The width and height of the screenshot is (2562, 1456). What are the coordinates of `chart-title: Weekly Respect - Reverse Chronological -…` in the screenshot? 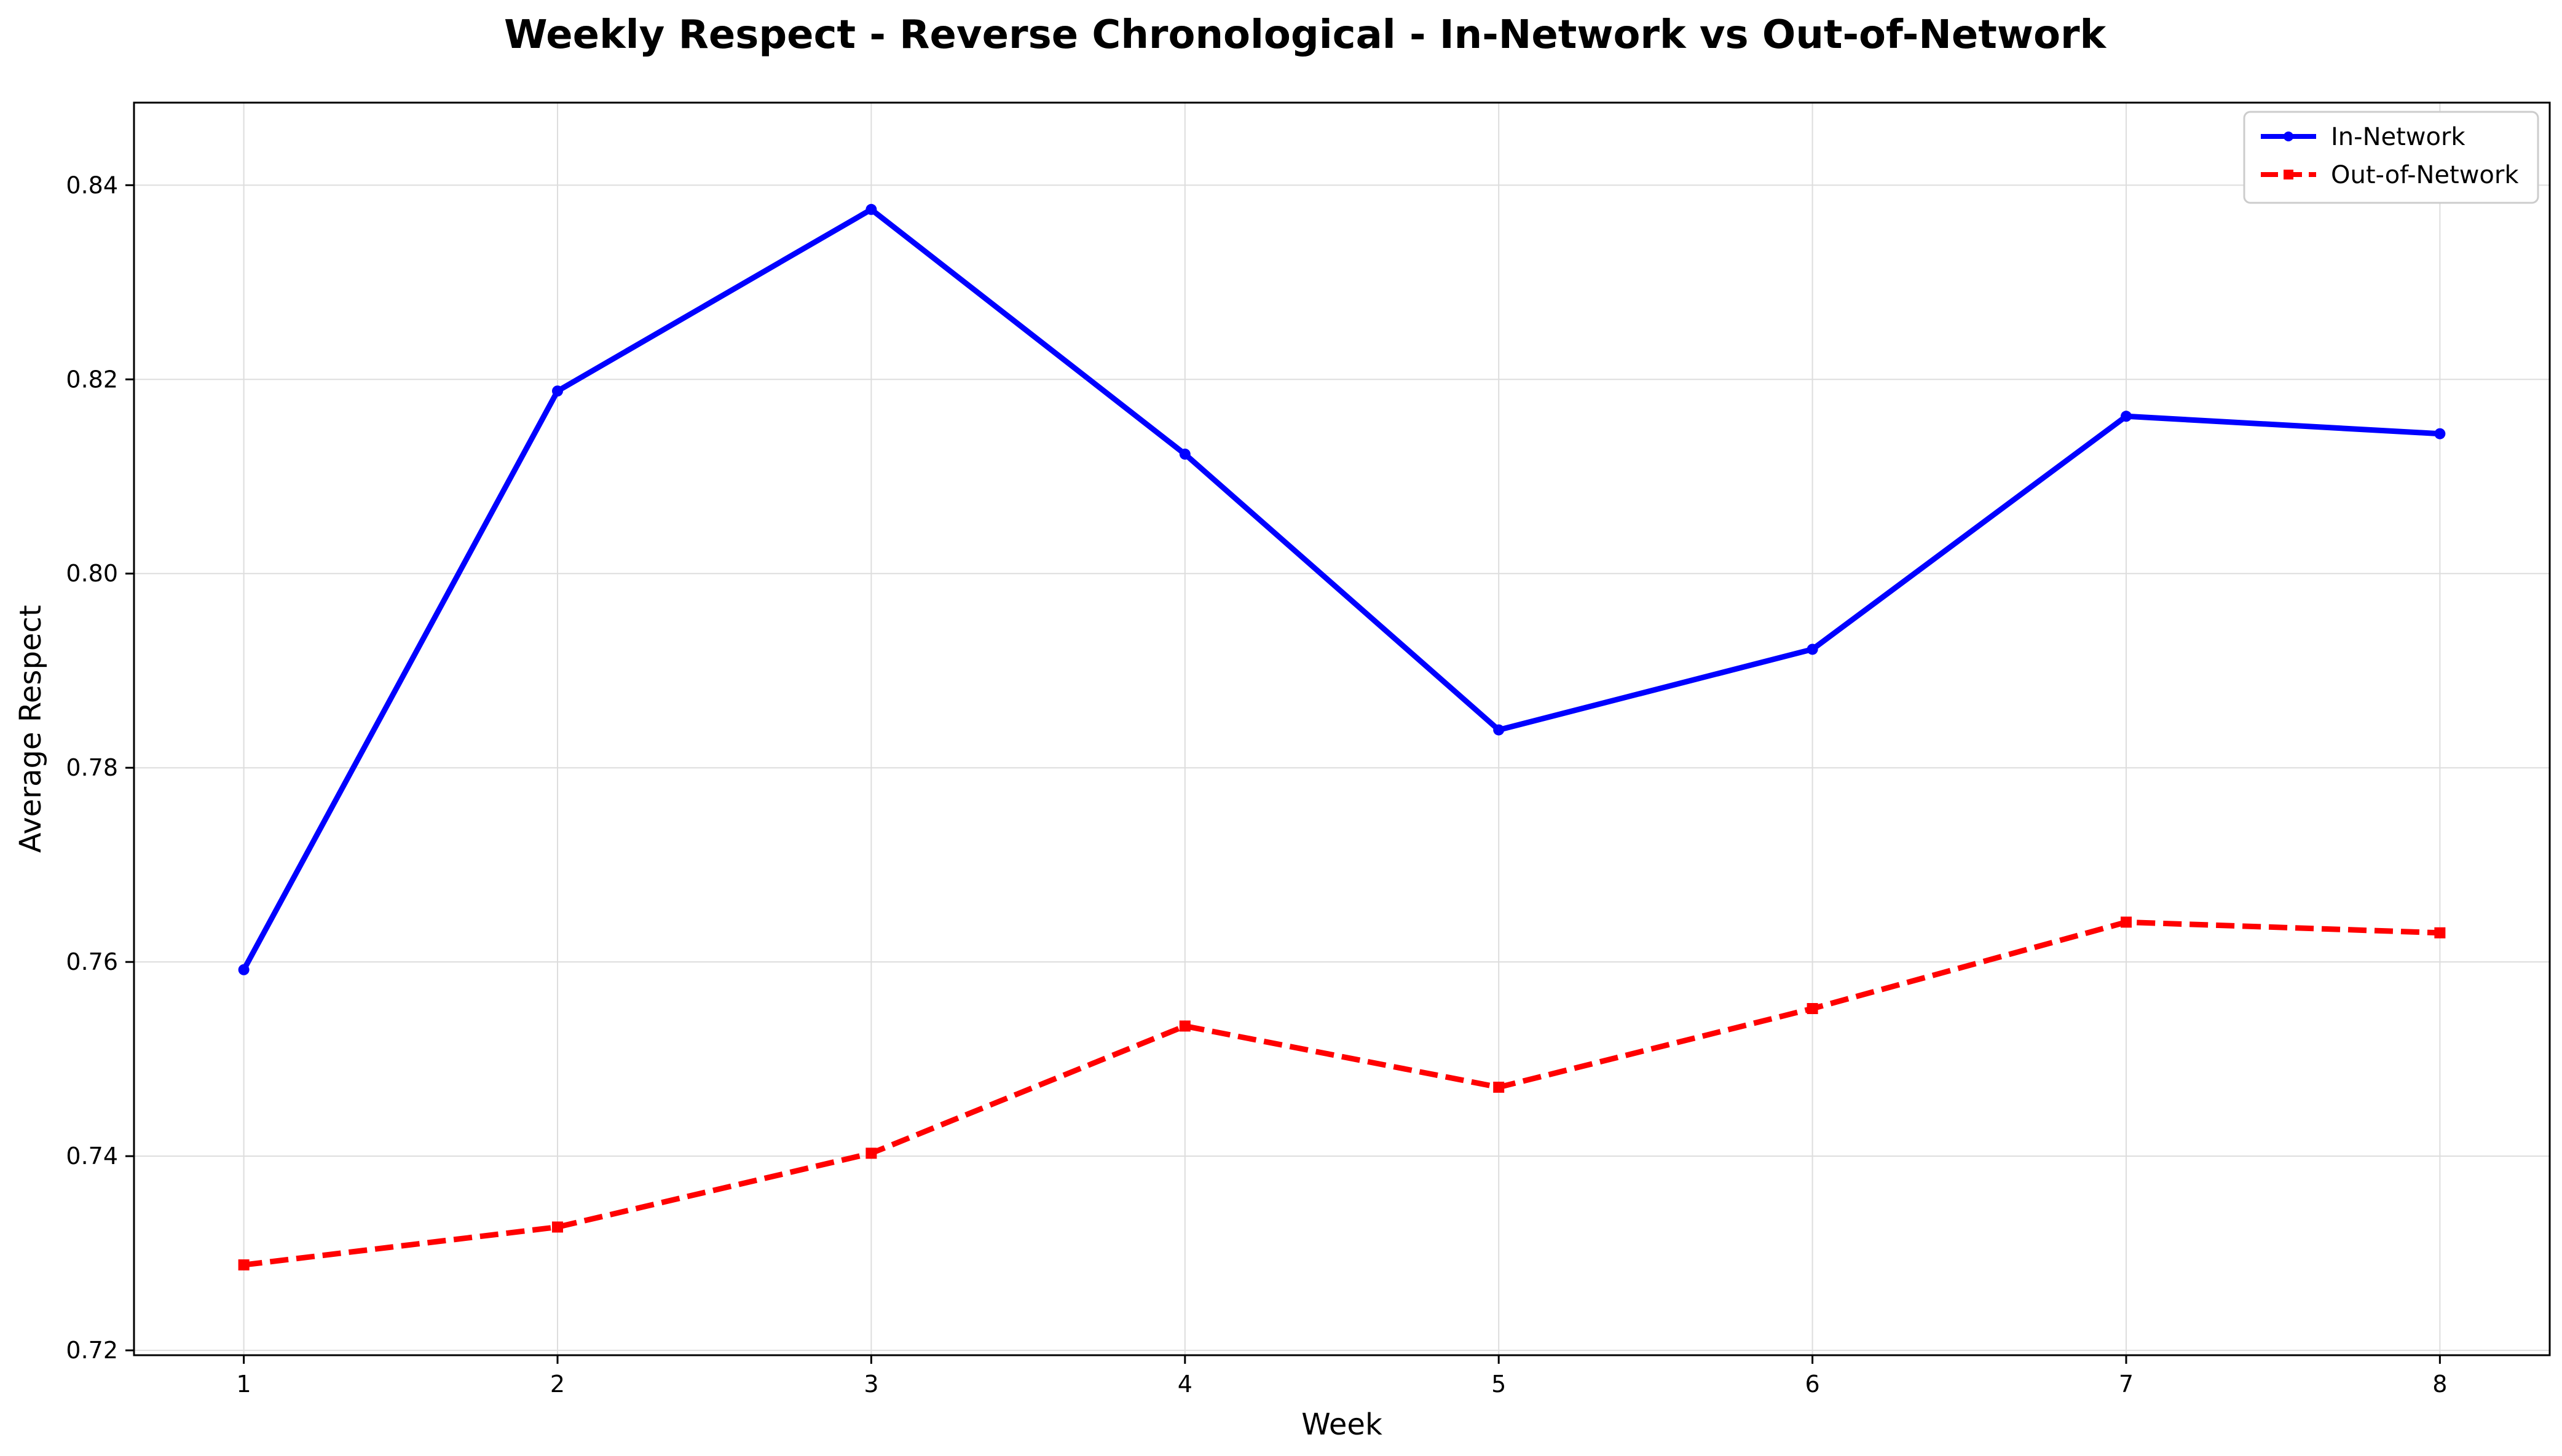 It's located at (1305, 35).